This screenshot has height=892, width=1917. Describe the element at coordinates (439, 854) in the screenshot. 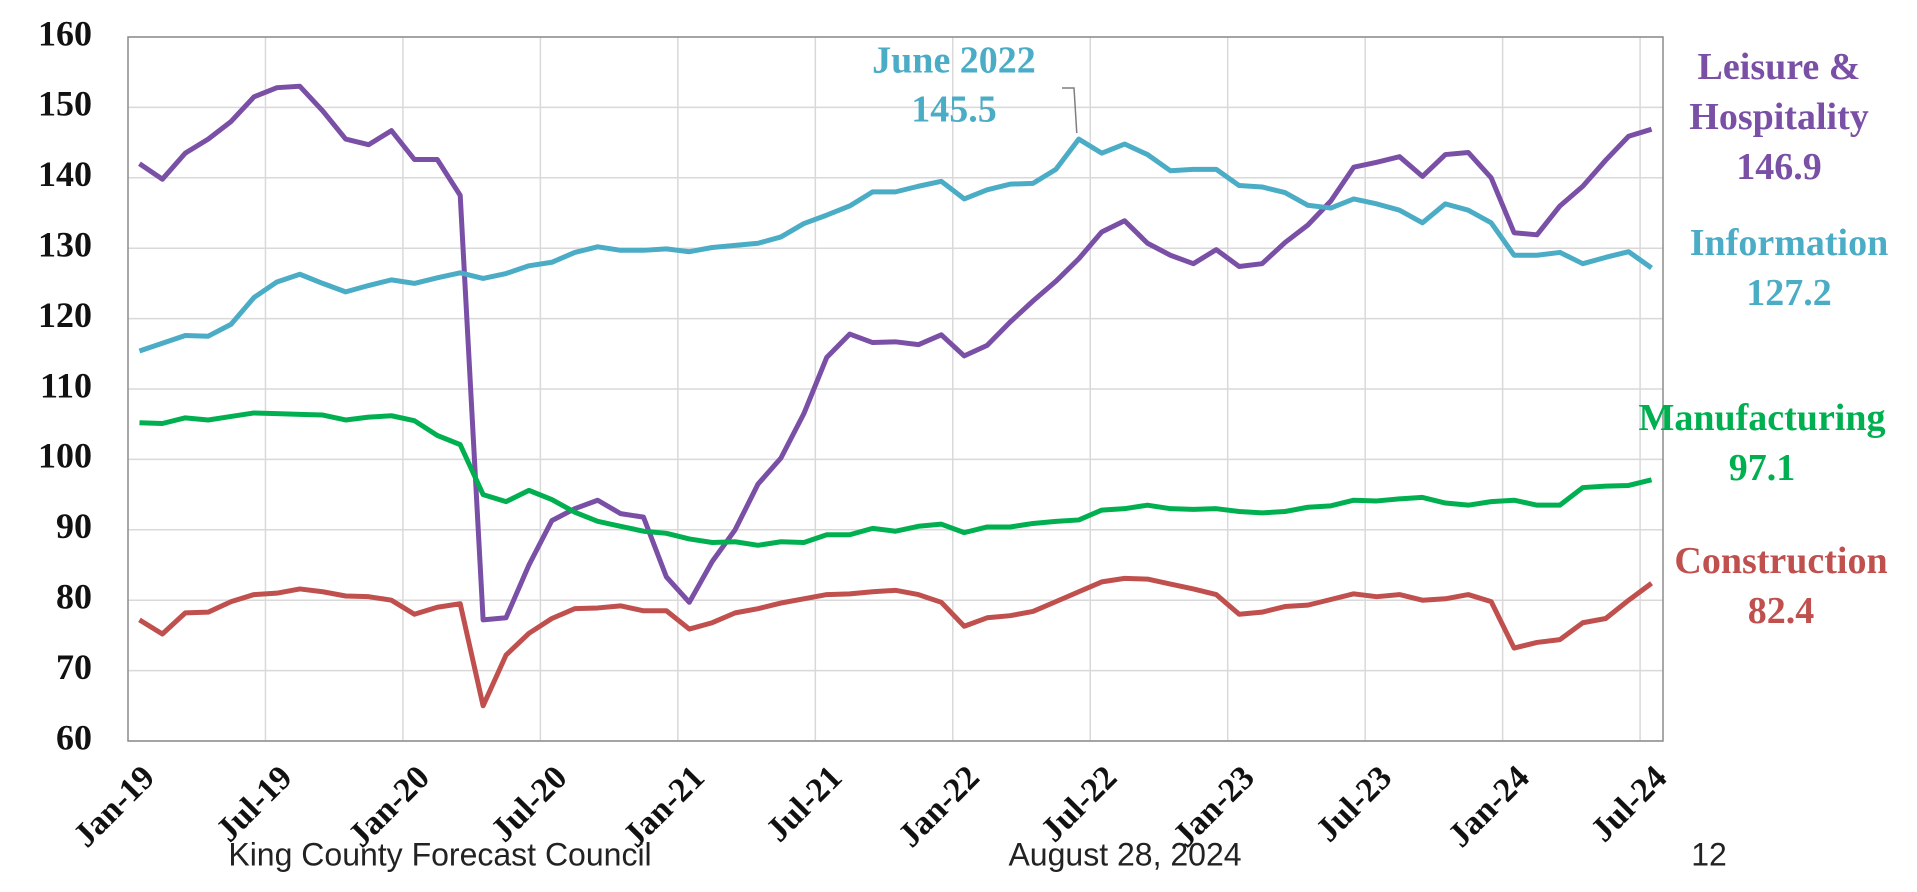

I see `footer-left: King County Forecast Council` at that location.